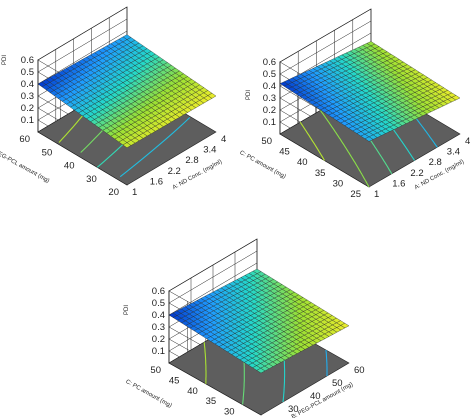 The height and width of the screenshot is (418, 474). Describe the element at coordinates (148, 394) in the screenshot. I see `y-axis-title: C: PC amount (mg)` at that location.